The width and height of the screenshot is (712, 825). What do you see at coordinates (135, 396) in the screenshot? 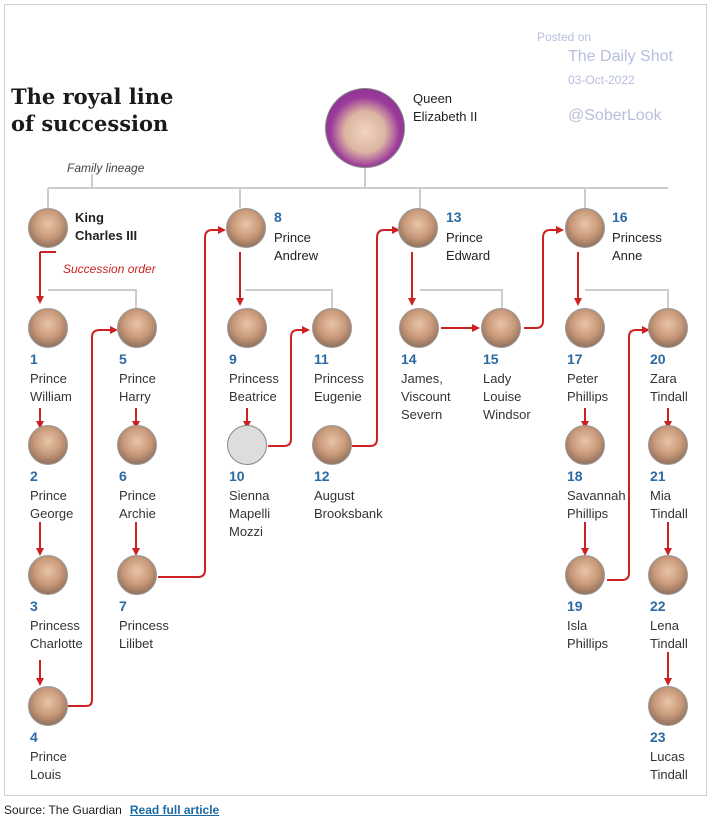
I see `name-line2: Harry` at bounding box center [135, 396].